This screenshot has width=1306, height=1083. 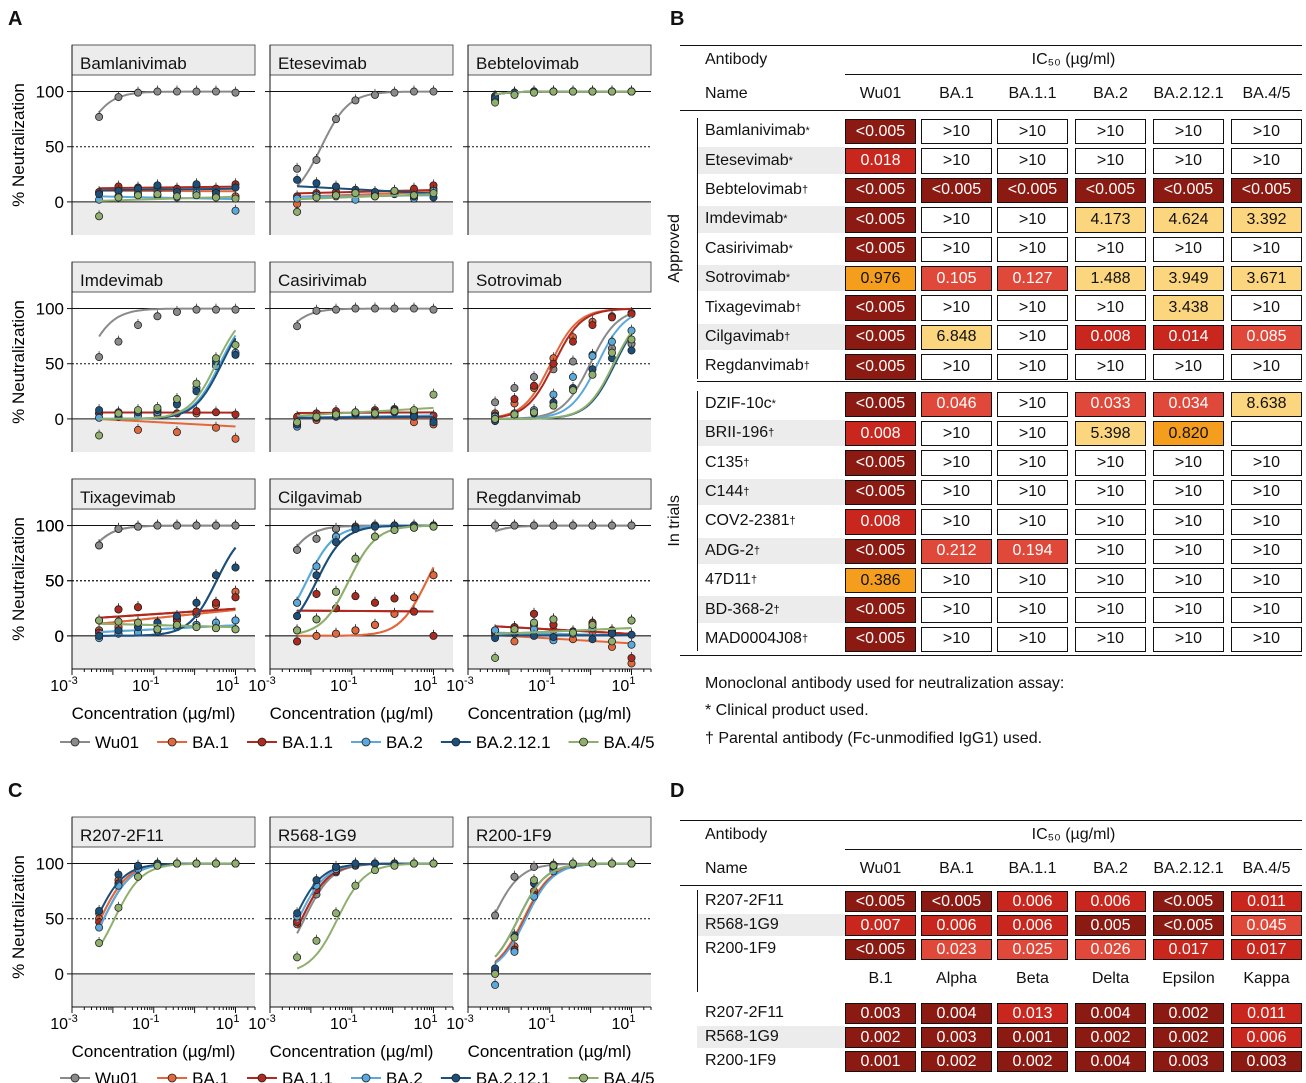 I want to click on subplot-title-strip, so click(x=361, y=60).